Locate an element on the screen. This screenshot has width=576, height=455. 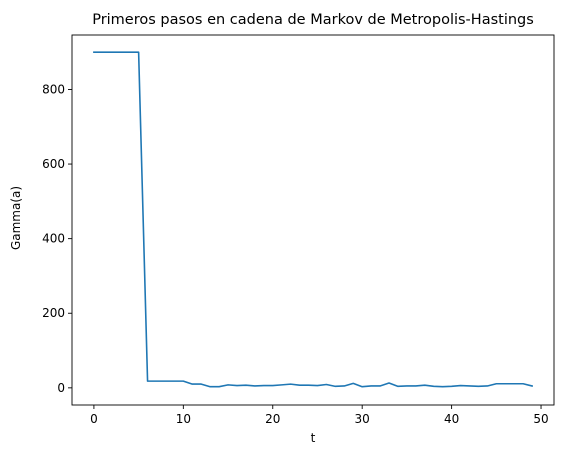
y-tick-label: 600 is located at coordinates (53, 164).